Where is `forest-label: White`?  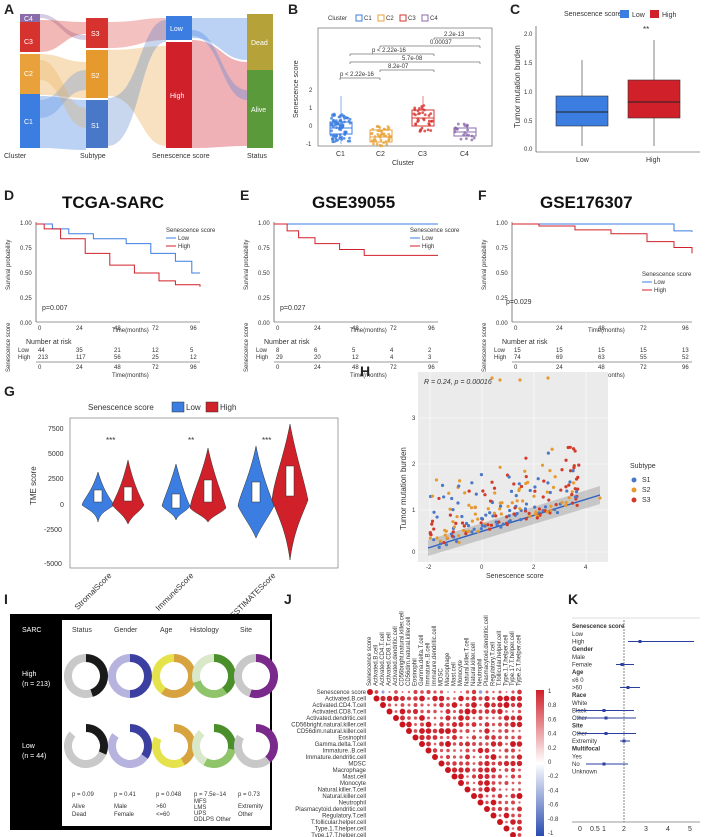 forest-label: White is located at coordinates (580, 704).